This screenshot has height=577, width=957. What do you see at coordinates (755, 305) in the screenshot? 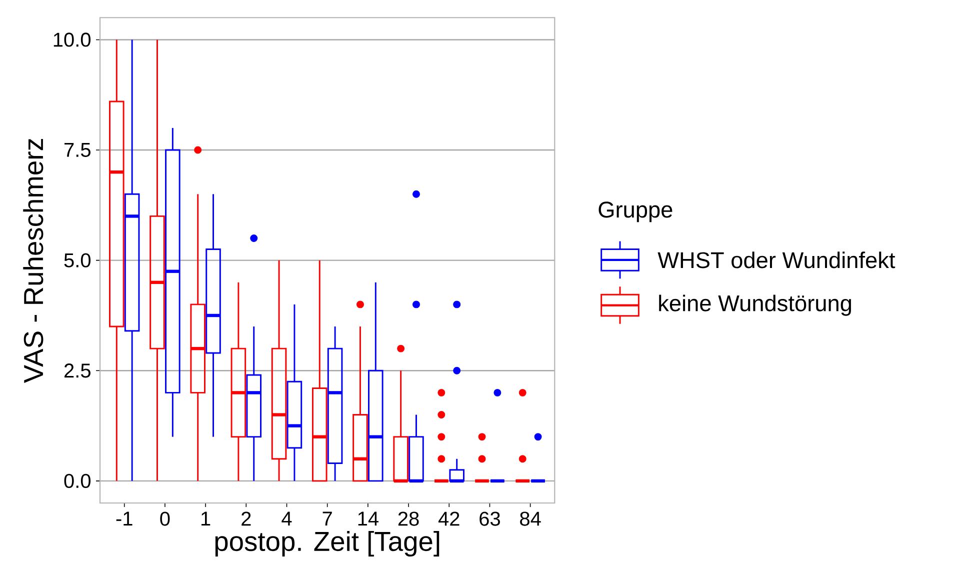
I see `legend-label: keine Wundstörung` at bounding box center [755, 305].